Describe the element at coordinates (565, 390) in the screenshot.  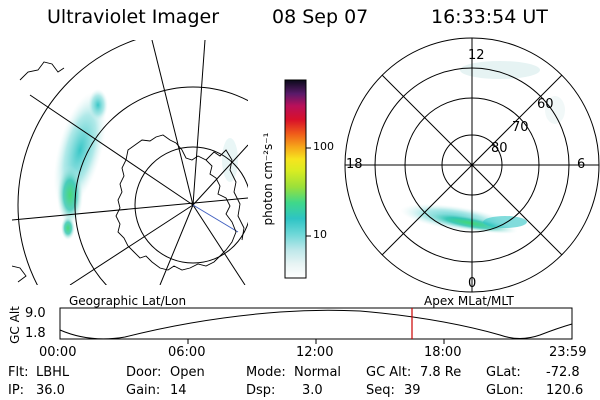
I see `glon-value: 120.6` at that location.